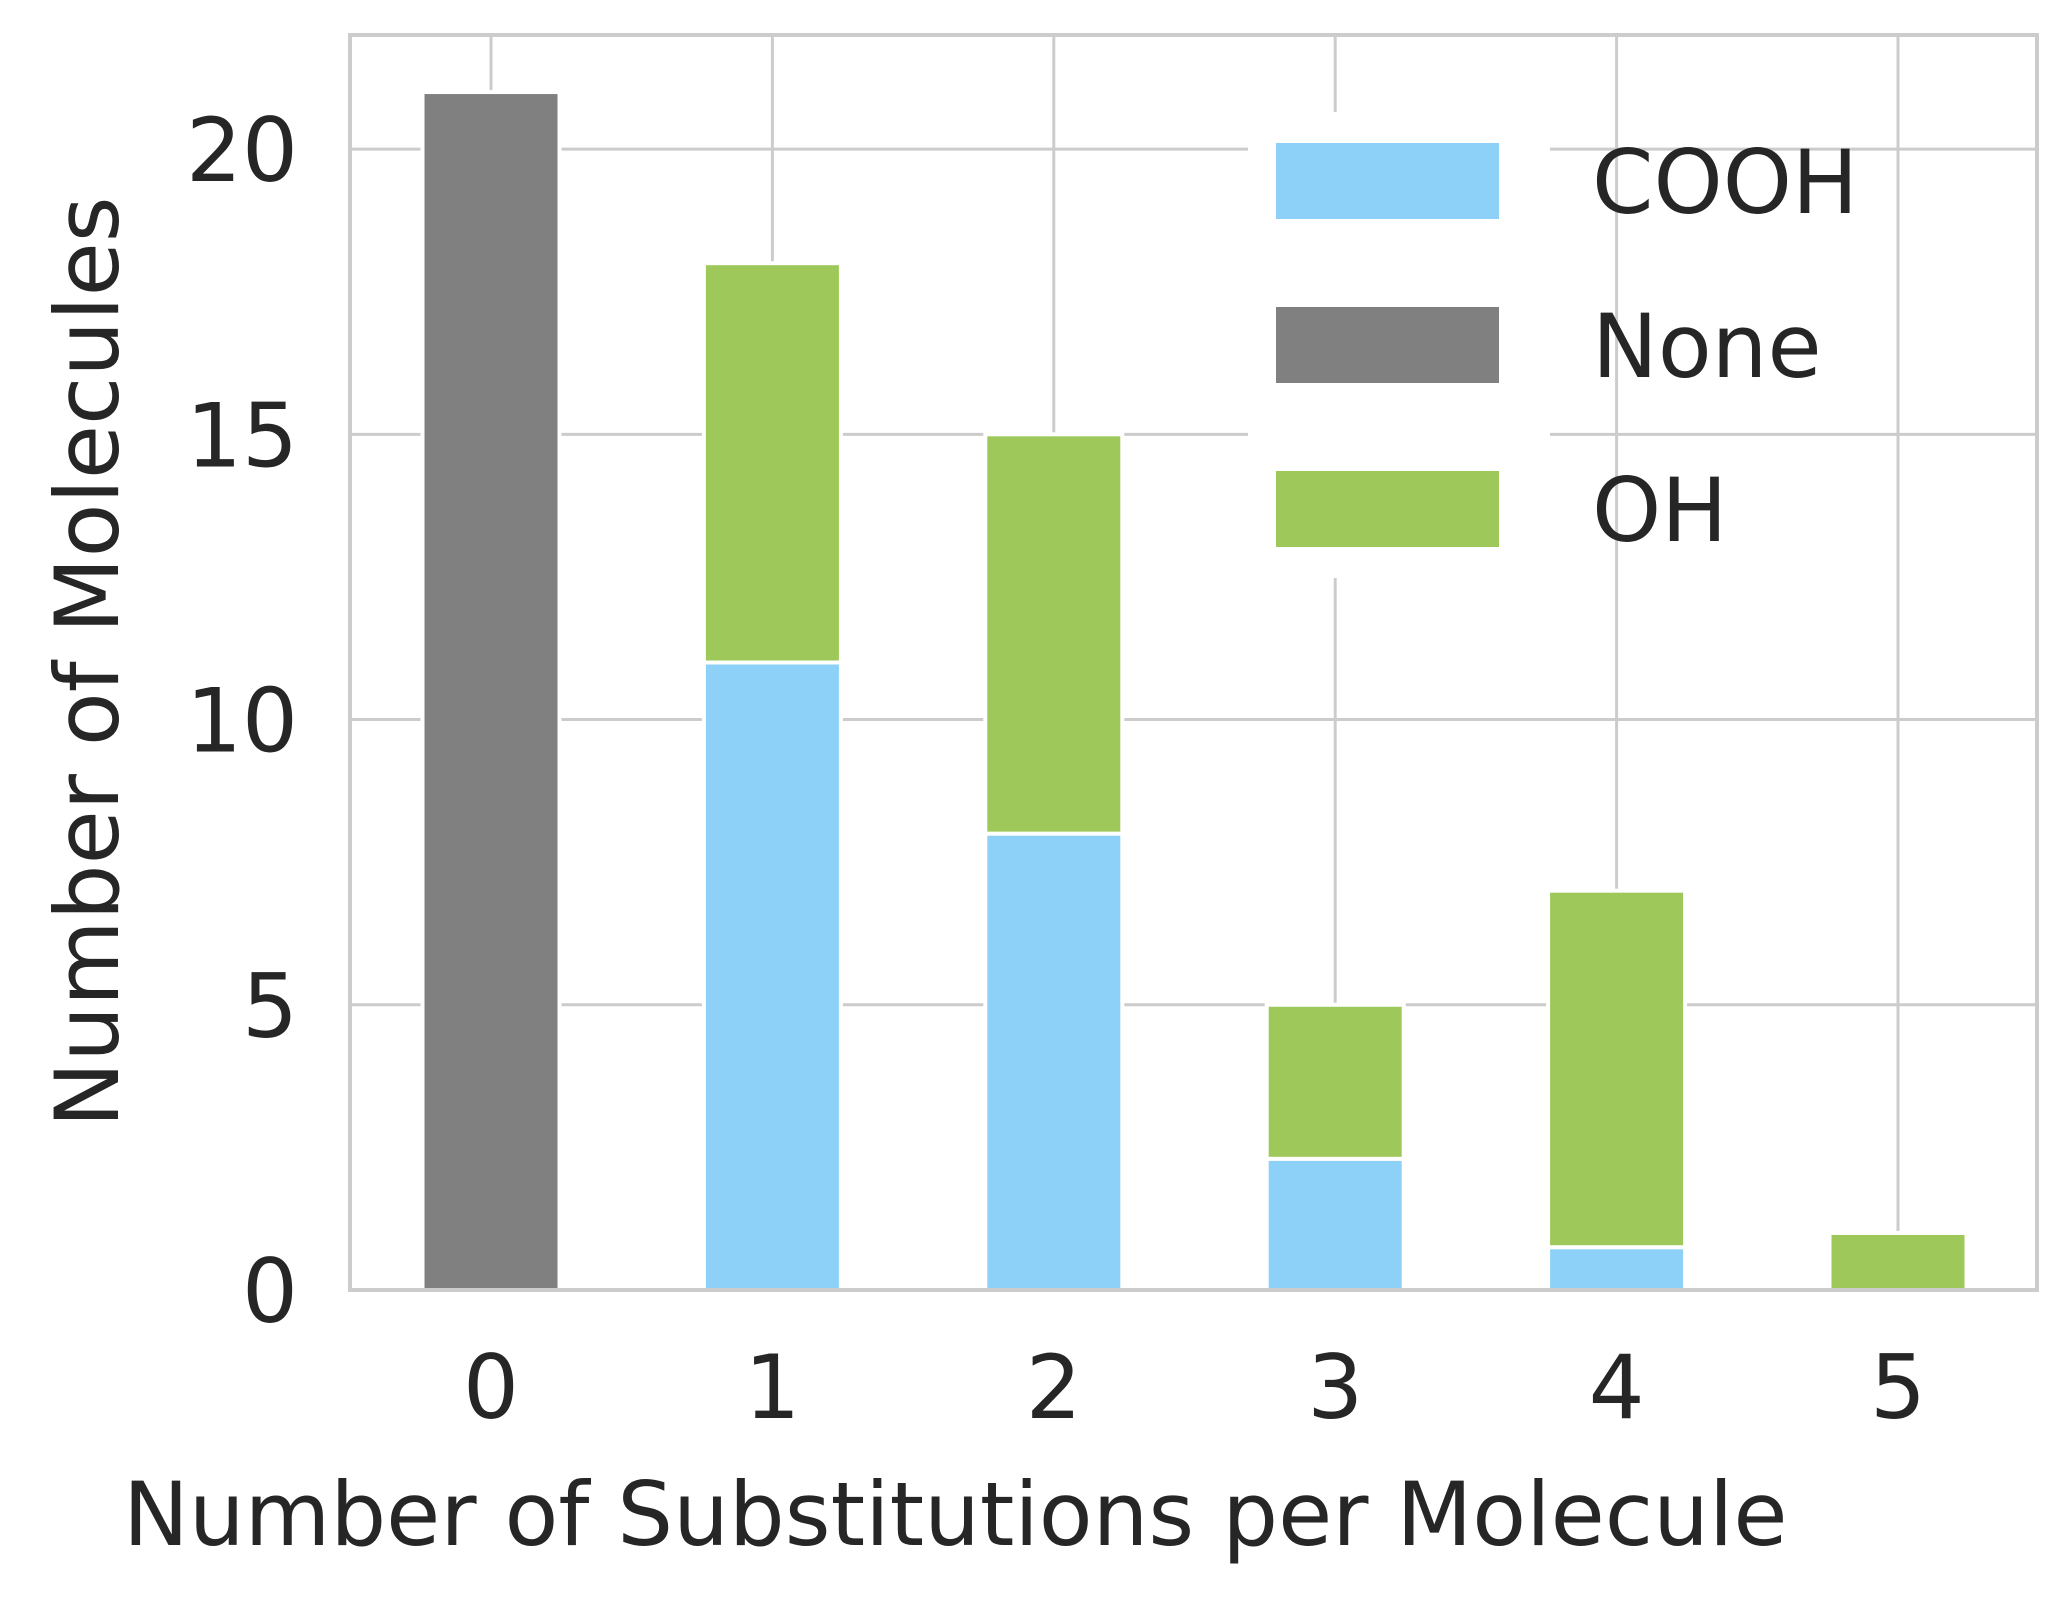 The height and width of the screenshot is (1604, 2070). I want to click on x-tick-label: 4, so click(1617, 1387).